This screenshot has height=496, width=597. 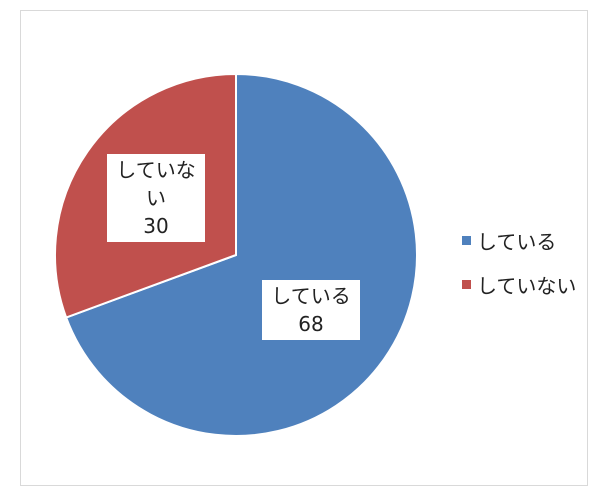 I want to click on data-label-shiteiru-value: 68, so click(x=311, y=324).